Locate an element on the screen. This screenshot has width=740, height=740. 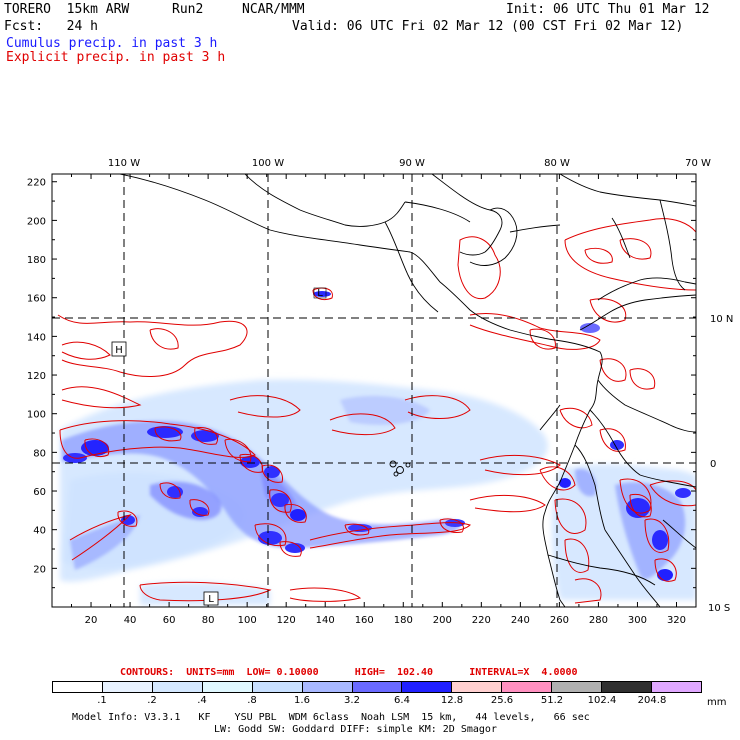
model-title: TORERO 15km ARW is located at coordinates (67, 9).